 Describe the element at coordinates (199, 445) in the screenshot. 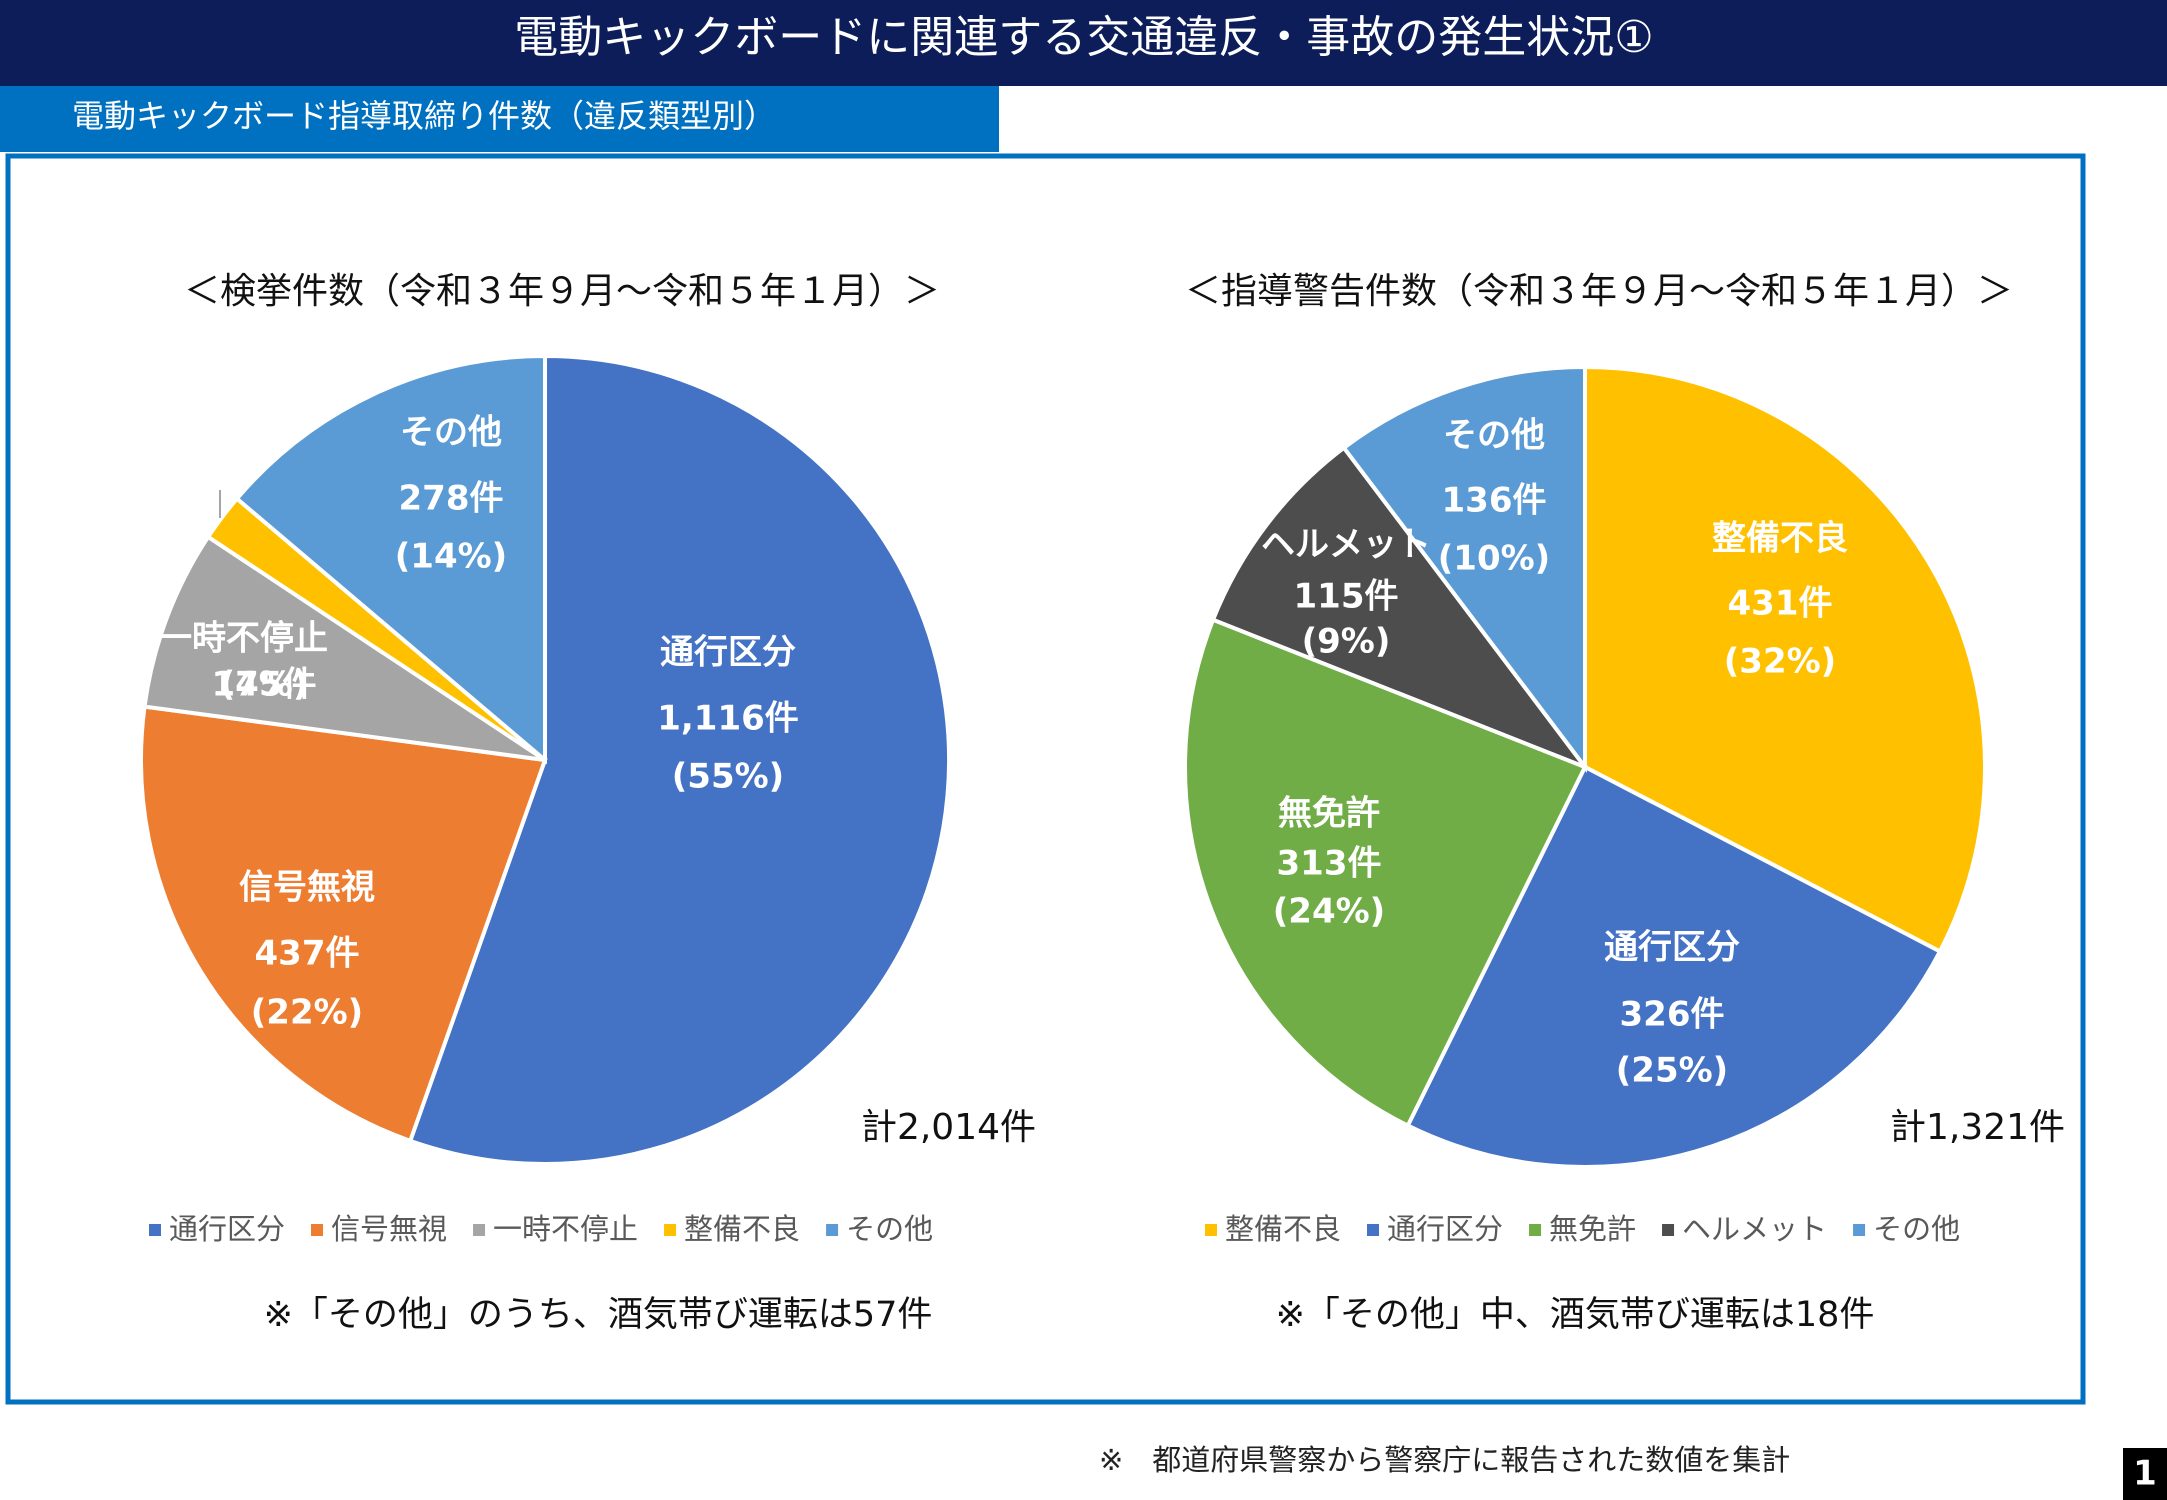

I see `slice-percent-label: (2%)` at that location.